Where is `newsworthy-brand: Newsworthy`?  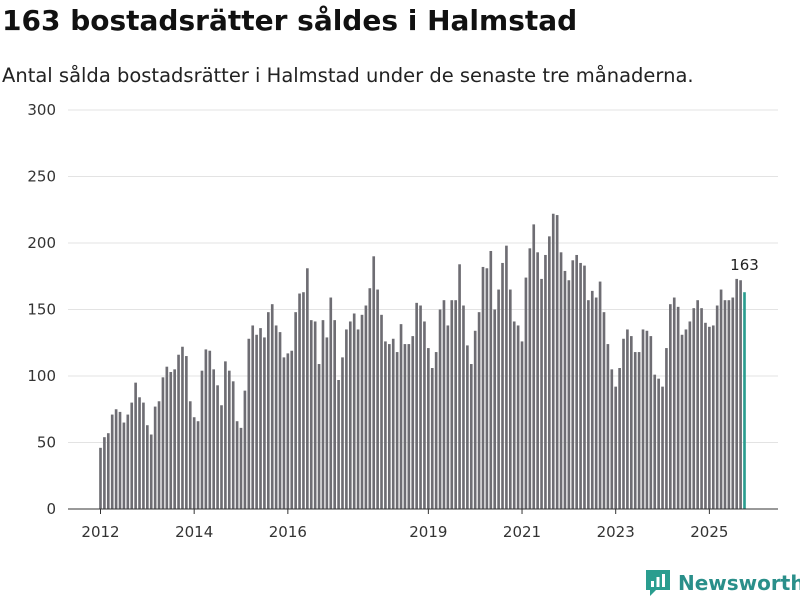 newsworthy-brand: Newsworthy is located at coordinates (722, 583).